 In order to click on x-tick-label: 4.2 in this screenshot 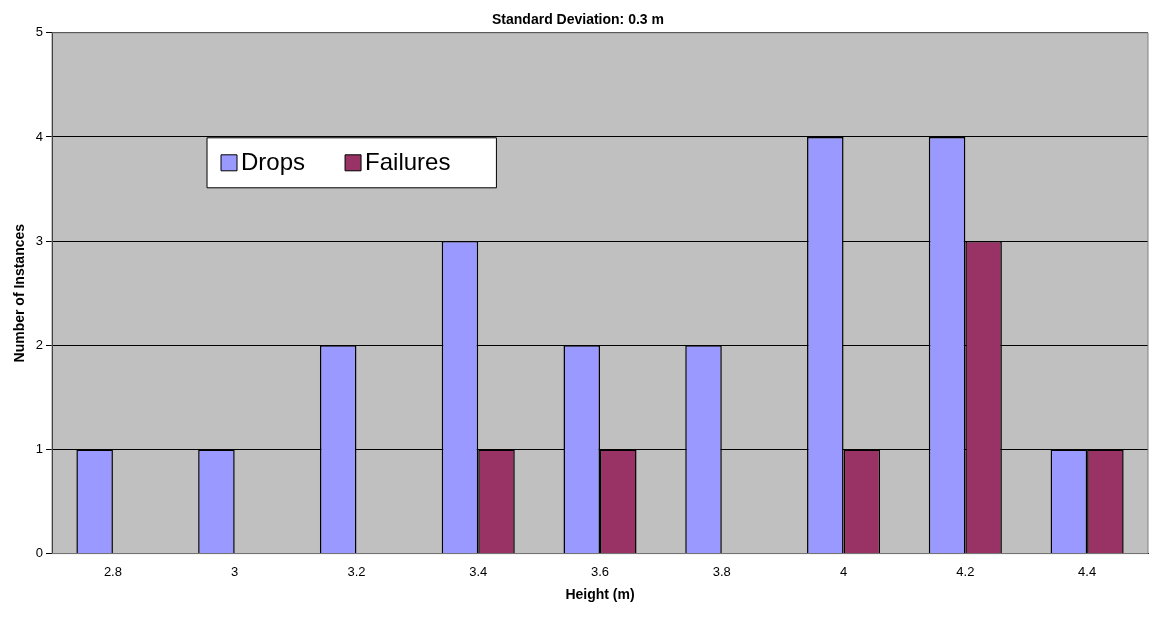, I will do `click(965, 571)`.